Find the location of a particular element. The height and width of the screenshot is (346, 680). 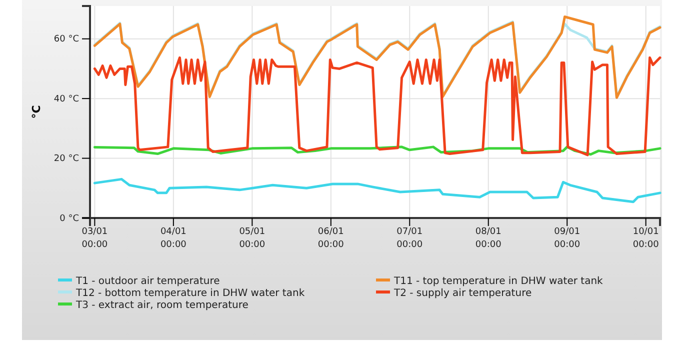

legend-label: T3 - extract air, room temperature is located at coordinates (161, 305).